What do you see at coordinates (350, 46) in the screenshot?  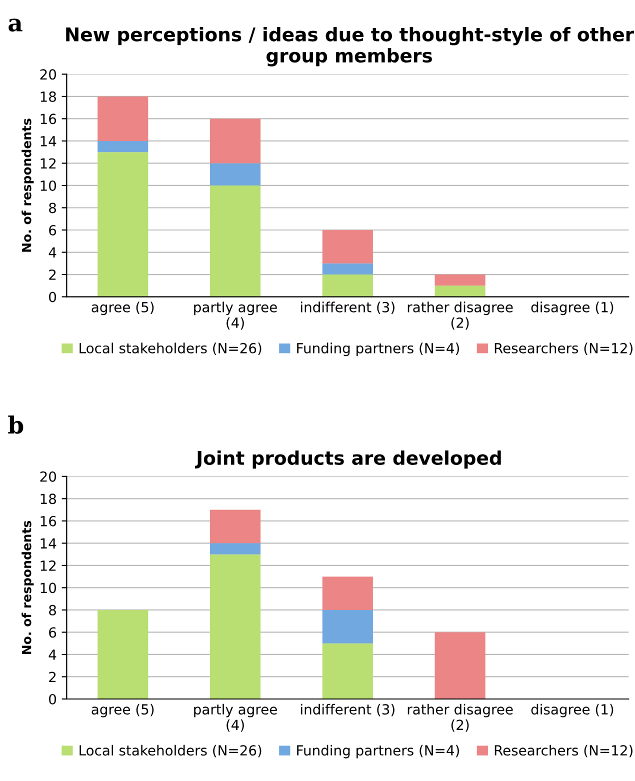 I see `chart-title: New perceptions / ideas due to thought-style of other group members` at bounding box center [350, 46].